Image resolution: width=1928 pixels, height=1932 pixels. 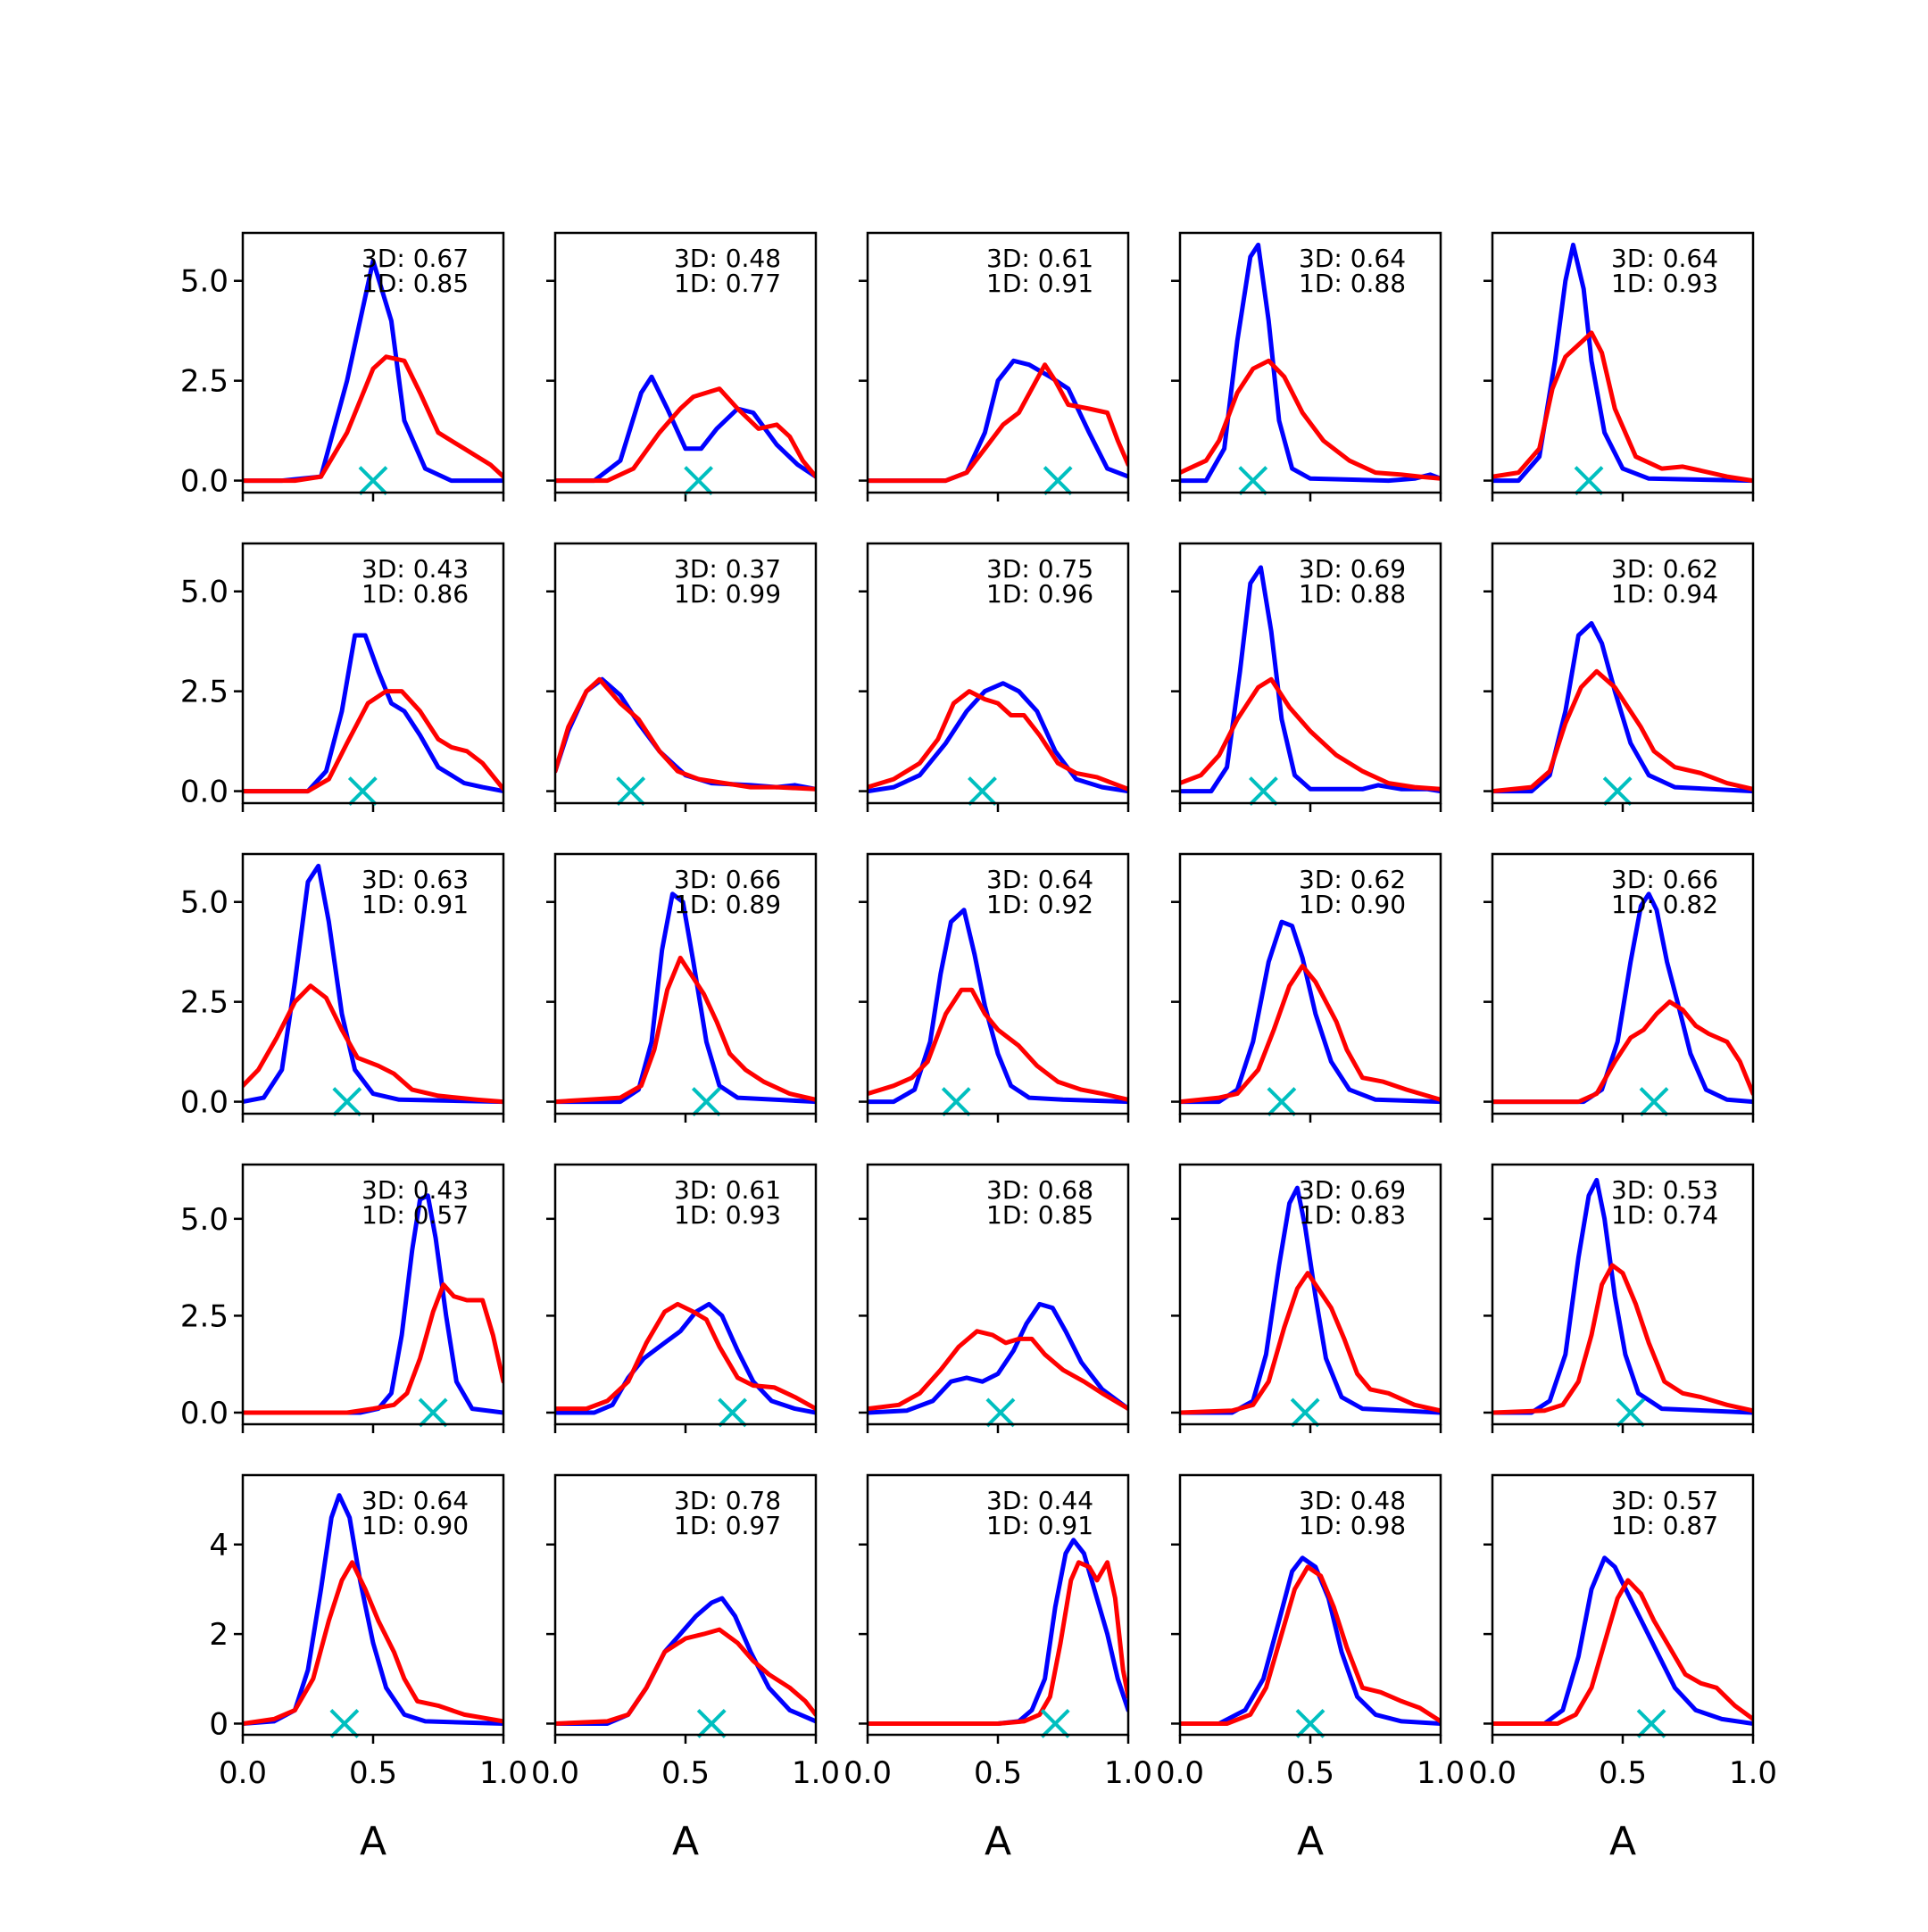 I want to click on annotation-1d: 1D: 0.83, so click(x=1352, y=1215).